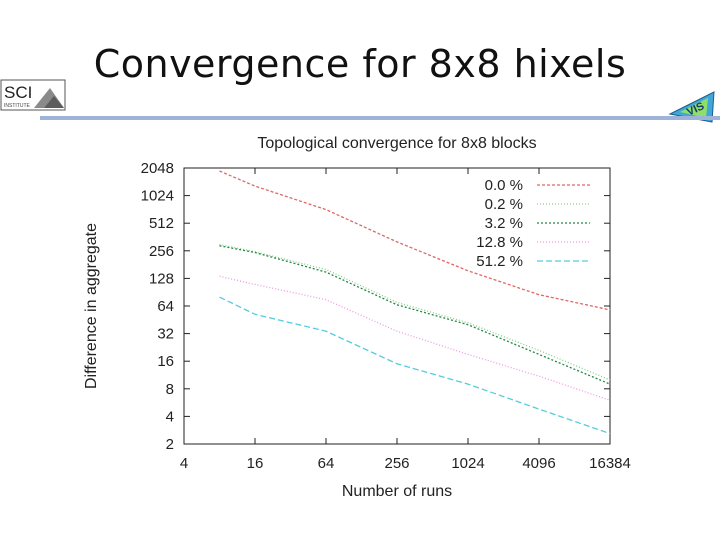 This screenshot has width=720, height=540. What do you see at coordinates (691, 107) in the screenshot?
I see `vis-logo-icon: VIS` at bounding box center [691, 107].